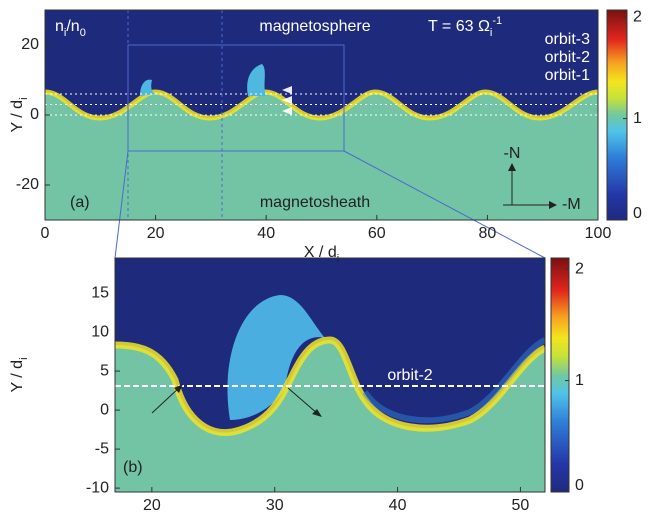 The height and width of the screenshot is (513, 658). What do you see at coordinates (567, 39) in the screenshot?
I see `annotation: orbit-3` at bounding box center [567, 39].